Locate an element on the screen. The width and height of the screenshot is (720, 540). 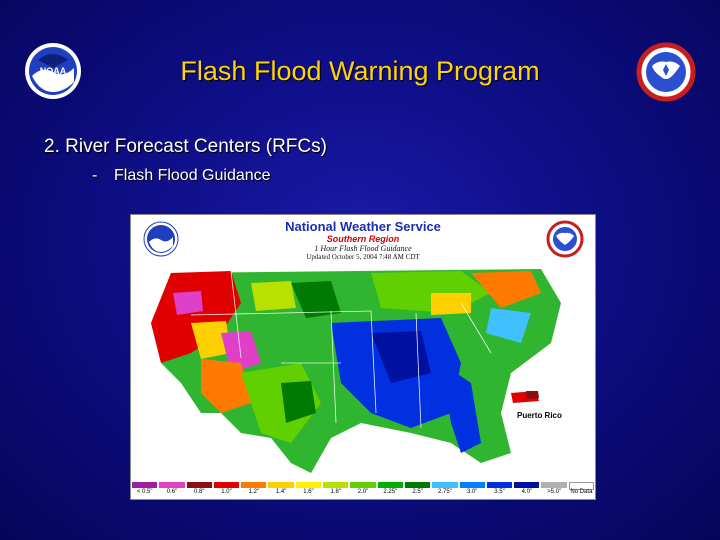
legend-label: 2.75" is located at coordinates (445, 492).